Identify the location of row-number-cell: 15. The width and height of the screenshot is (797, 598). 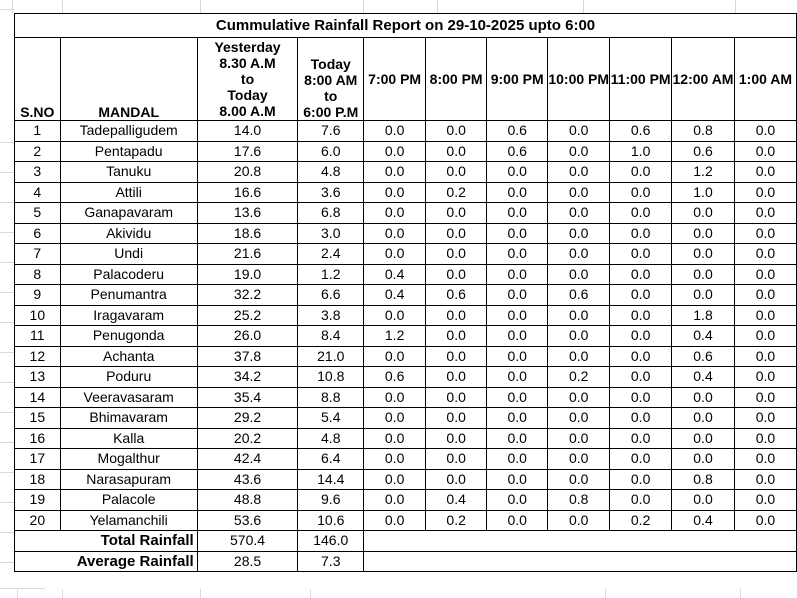
(37, 418).